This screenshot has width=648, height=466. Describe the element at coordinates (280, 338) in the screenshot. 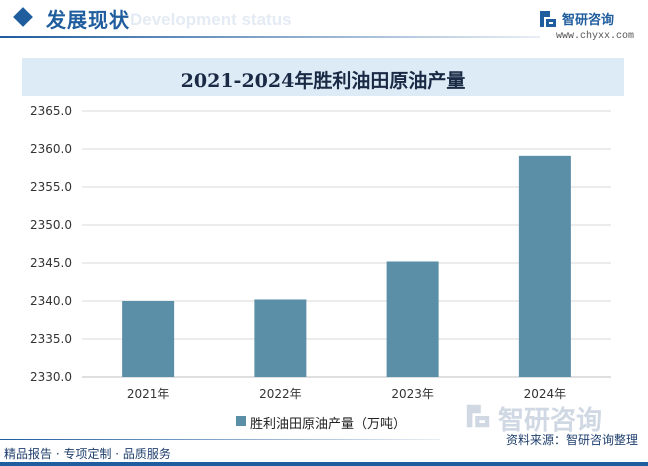

I see `bar-2022年` at that location.